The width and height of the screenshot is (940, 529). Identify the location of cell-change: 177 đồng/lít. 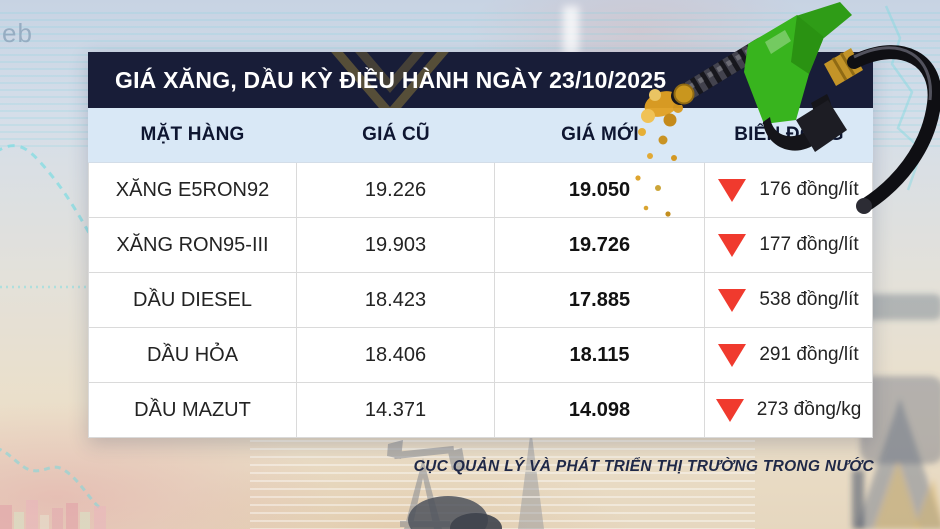
(789, 245).